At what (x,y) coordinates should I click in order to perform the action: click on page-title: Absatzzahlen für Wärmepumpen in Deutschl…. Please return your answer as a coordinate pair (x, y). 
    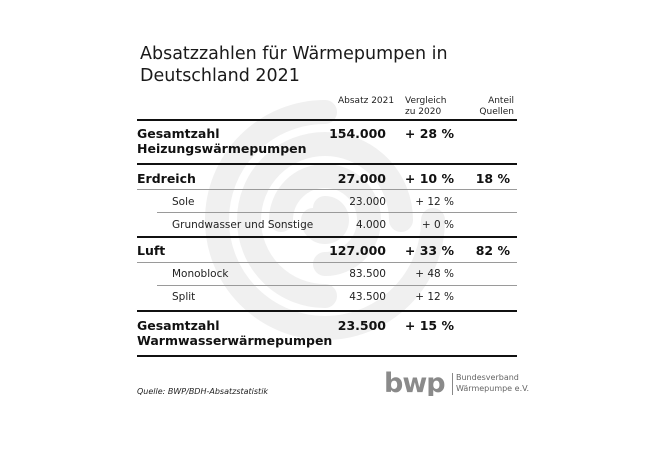
    Looking at the image, I should click on (330, 65).